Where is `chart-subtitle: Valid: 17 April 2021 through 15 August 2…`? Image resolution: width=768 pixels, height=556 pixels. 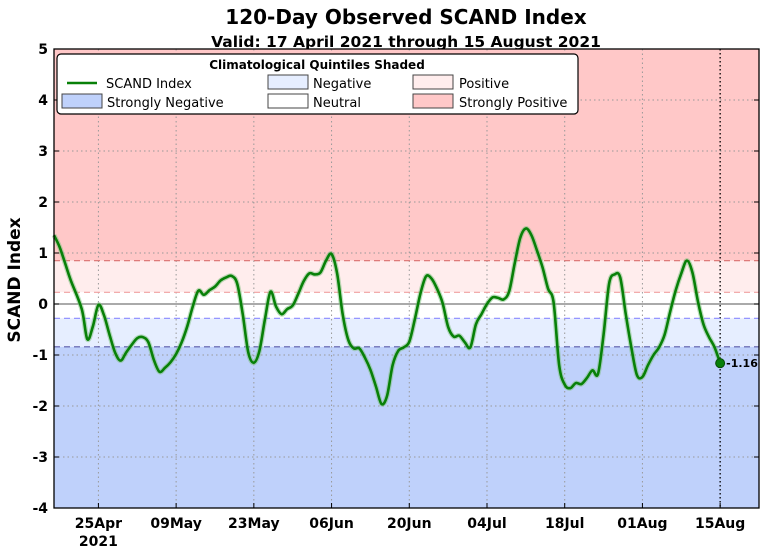 chart-subtitle: Valid: 17 April 2021 through 15 August 2… is located at coordinates (406, 42).